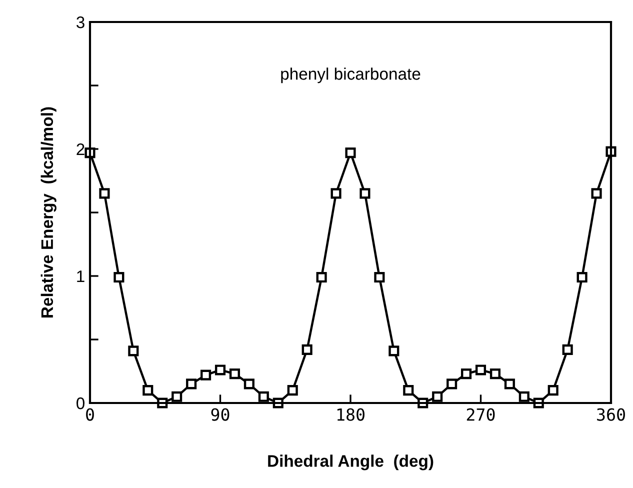 The width and height of the screenshot is (633, 488). What do you see at coordinates (80, 276) in the screenshot?
I see `y-tick-label: 1` at bounding box center [80, 276].